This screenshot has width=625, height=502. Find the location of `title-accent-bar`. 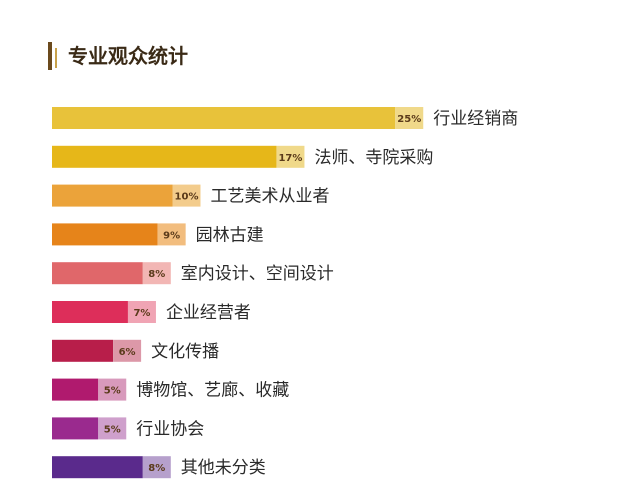

title-accent-bar is located at coordinates (50, 56).